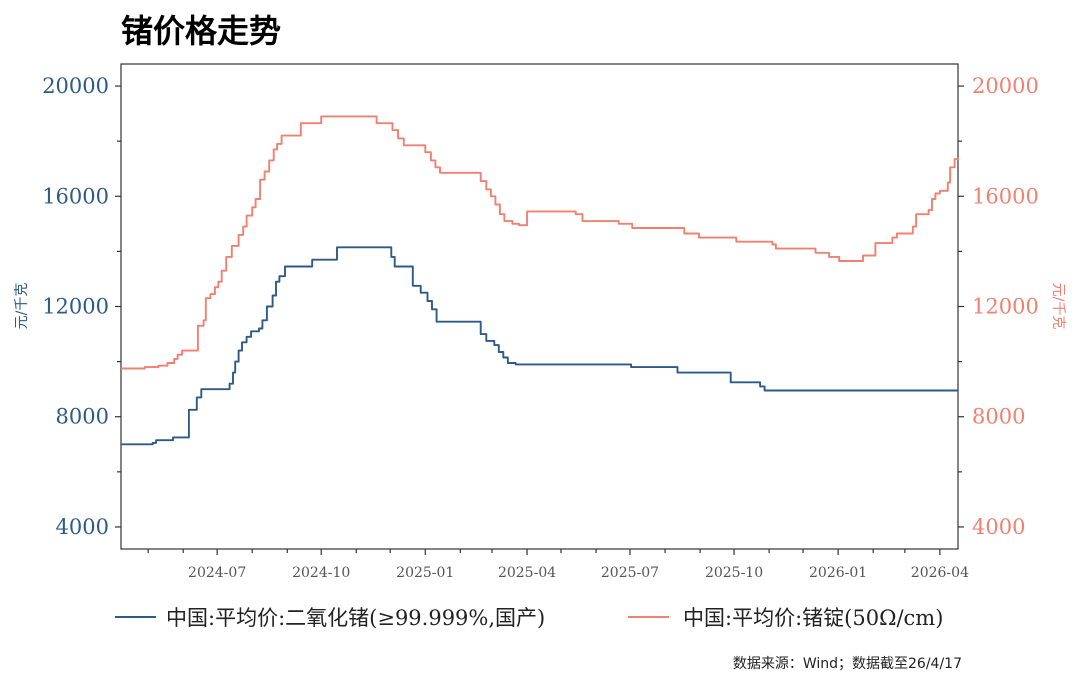 This screenshot has width=1080, height=687. I want to click on y-left-tick-label: 8000, so click(82, 417).